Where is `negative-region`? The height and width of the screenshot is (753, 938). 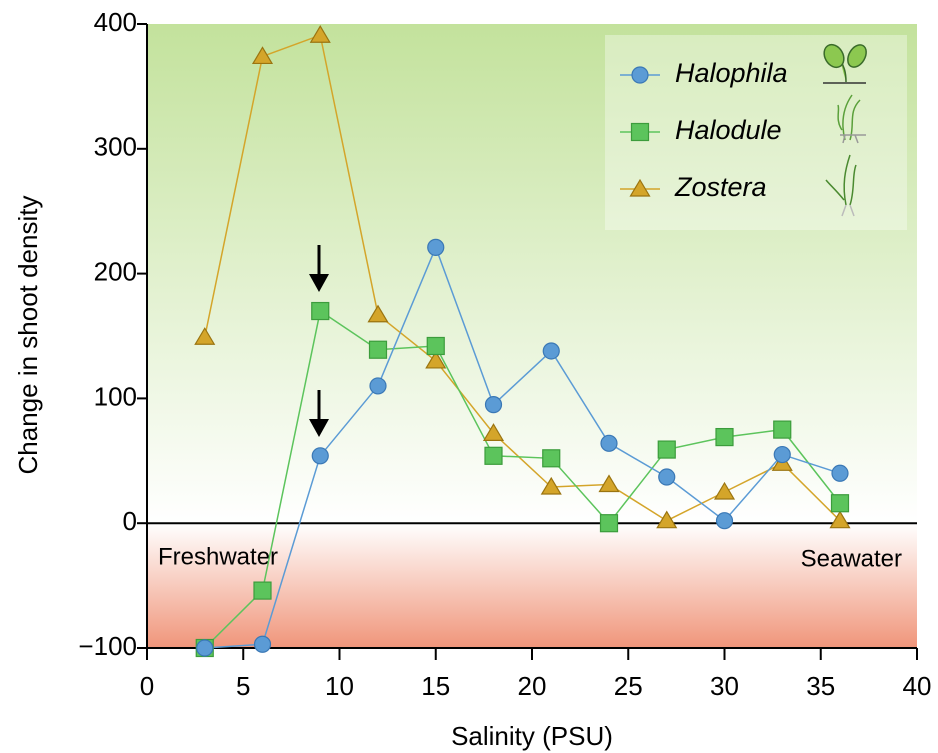 negative-region is located at coordinates (532, 585).